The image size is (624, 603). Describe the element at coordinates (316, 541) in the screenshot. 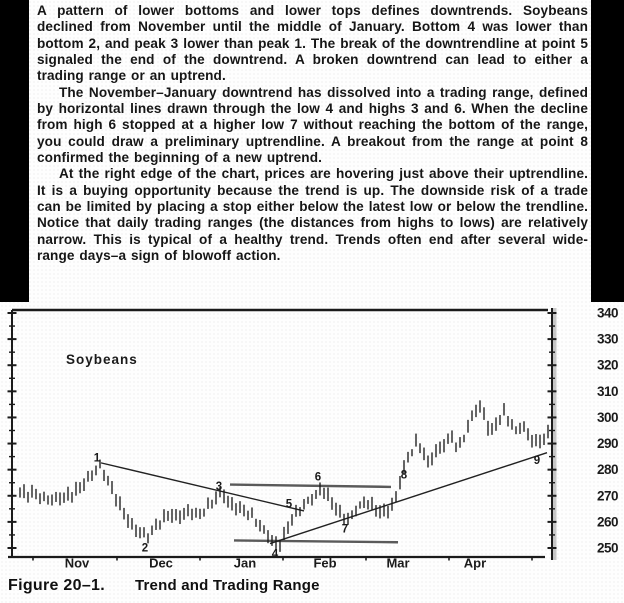

I see `lower-range-line` at that location.